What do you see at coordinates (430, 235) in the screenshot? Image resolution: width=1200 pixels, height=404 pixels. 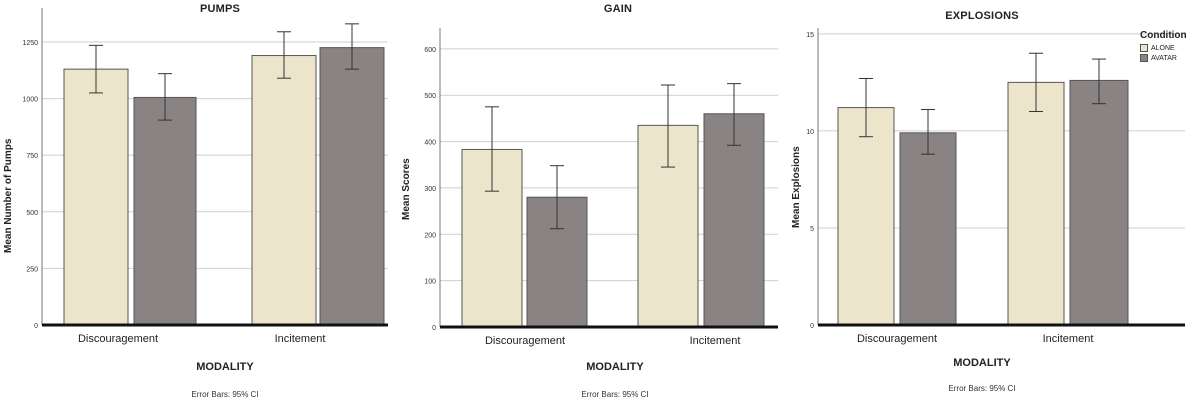 I see `y-tick-label: 200` at bounding box center [430, 235].